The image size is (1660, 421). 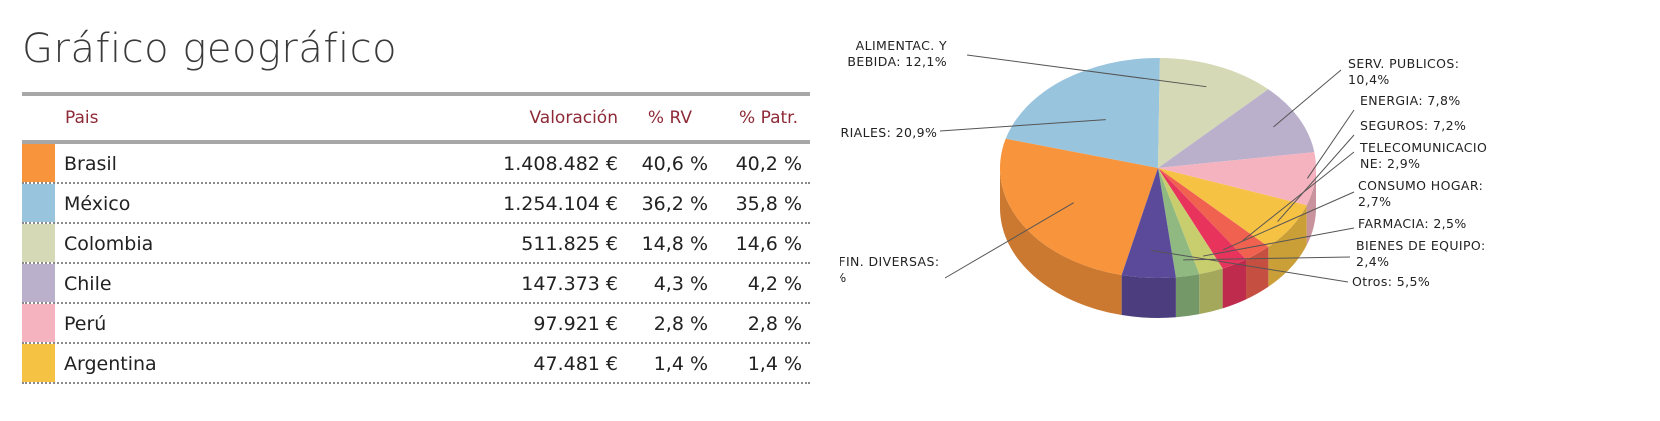 I want to click on slice-label: ENT. FIN. DIVERSAS:25,6%, so click(x=889, y=269).